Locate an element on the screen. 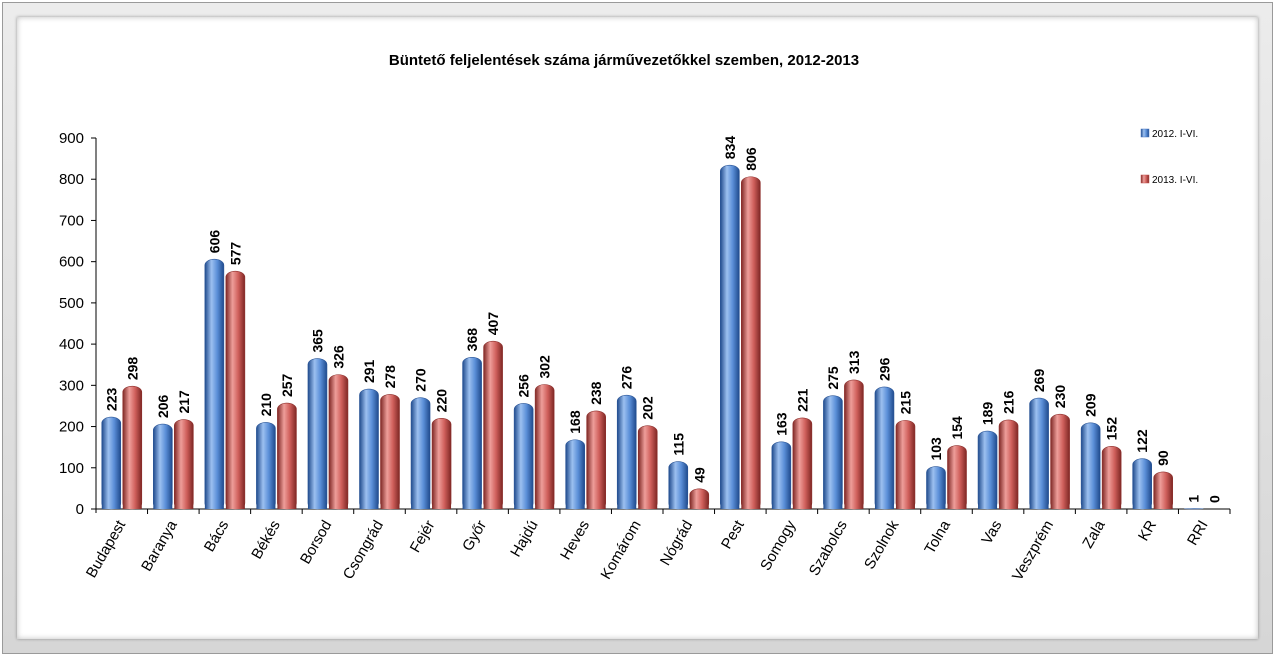 The width and height of the screenshot is (1275, 656). category-label: Békés is located at coordinates (266, 540).